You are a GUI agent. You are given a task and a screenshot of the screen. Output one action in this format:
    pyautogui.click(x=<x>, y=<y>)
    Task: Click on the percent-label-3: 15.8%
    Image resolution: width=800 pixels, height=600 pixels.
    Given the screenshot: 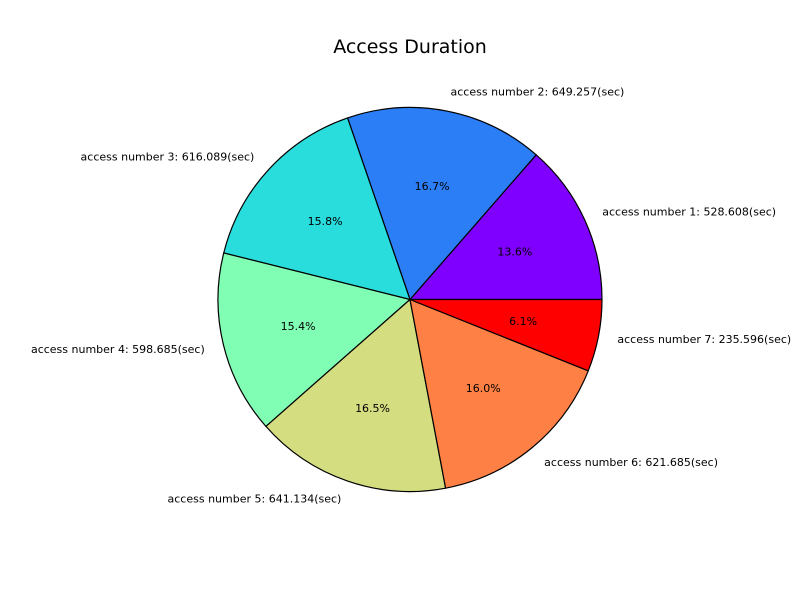 What is the action you would take?
    pyautogui.click(x=325, y=221)
    